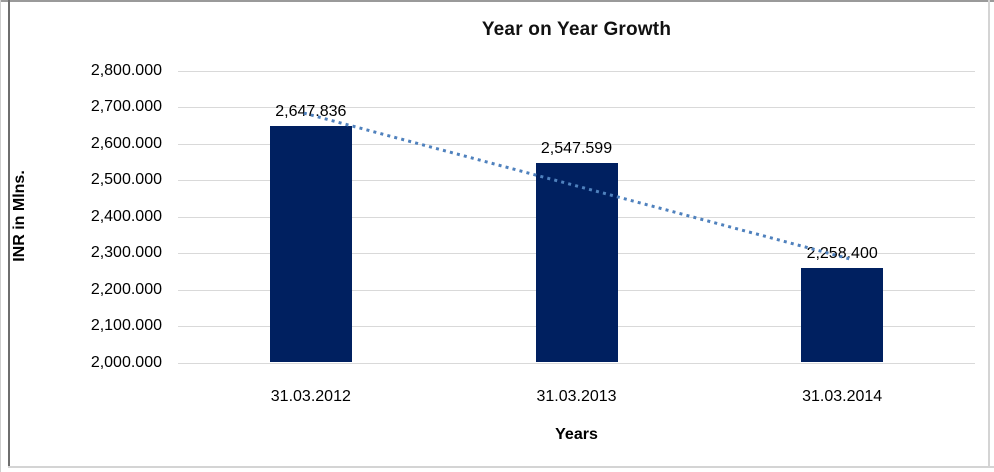 The height and width of the screenshot is (472, 994). What do you see at coordinates (842, 254) in the screenshot?
I see `bar-value-label: 2,258.400` at bounding box center [842, 254].